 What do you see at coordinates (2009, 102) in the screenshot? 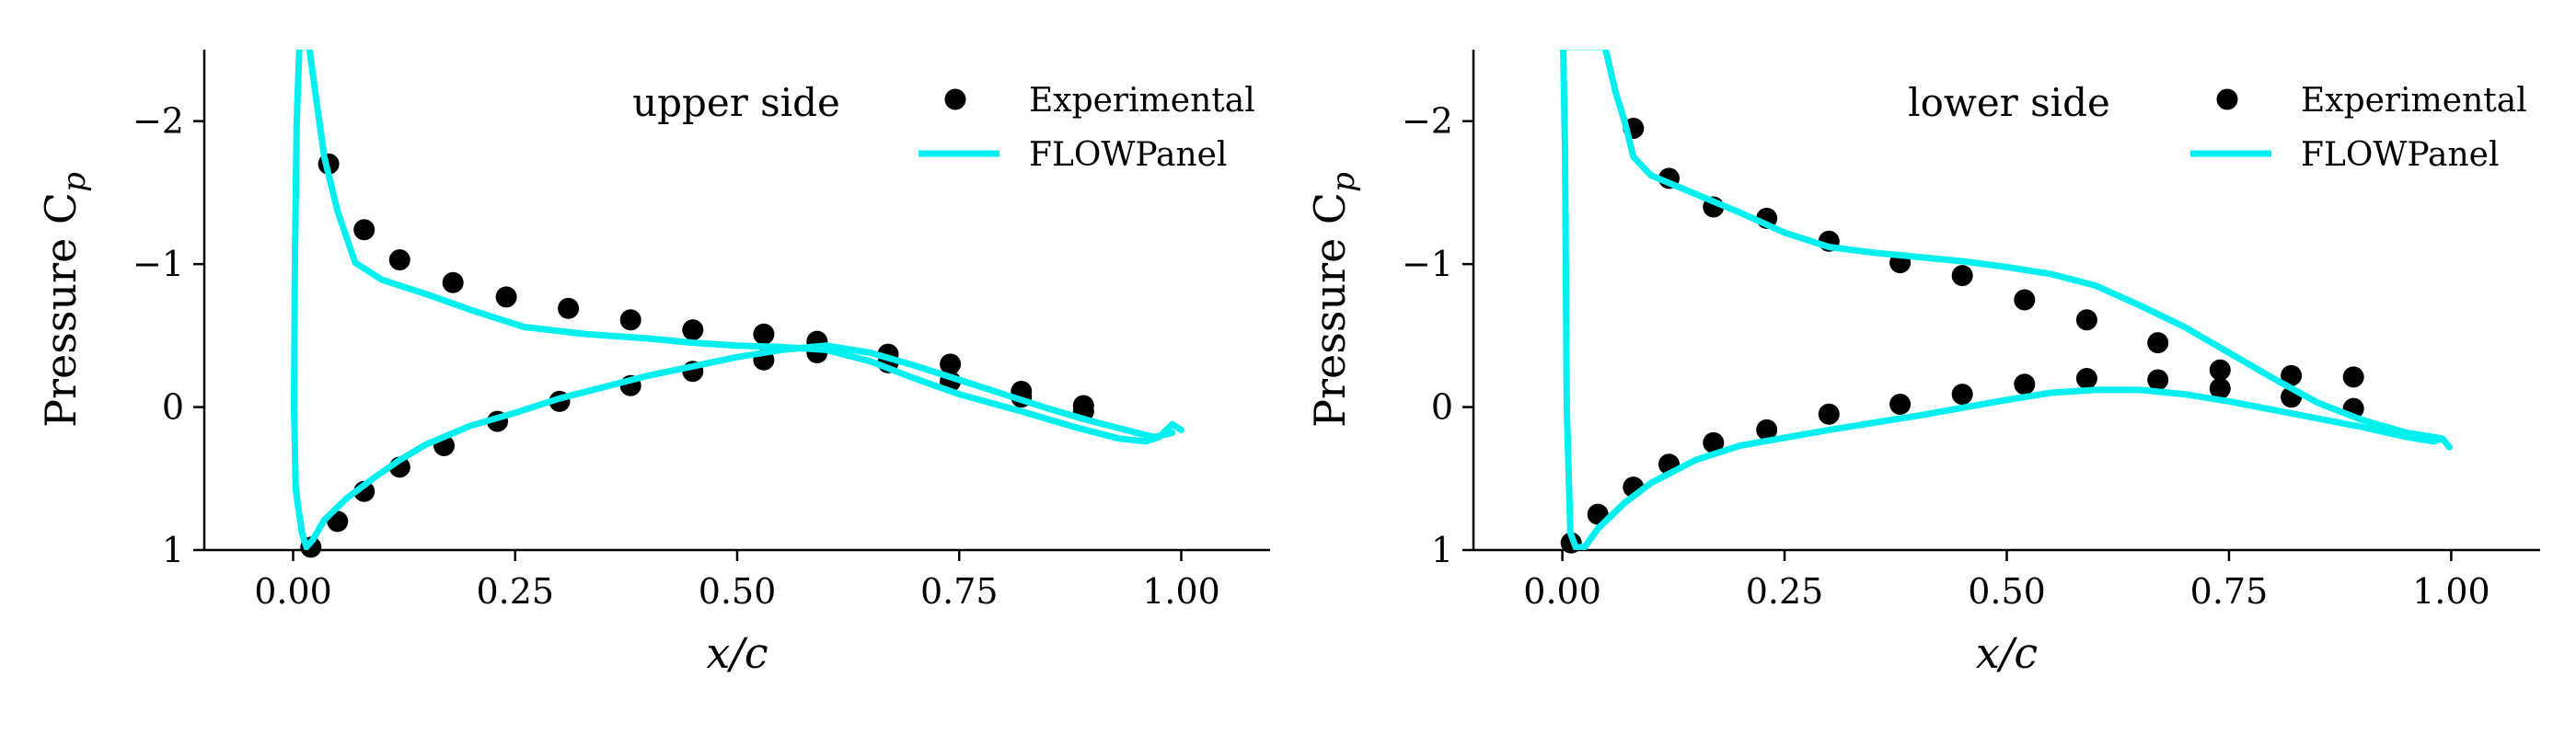
I see `side-annotation: lower side` at bounding box center [2009, 102].